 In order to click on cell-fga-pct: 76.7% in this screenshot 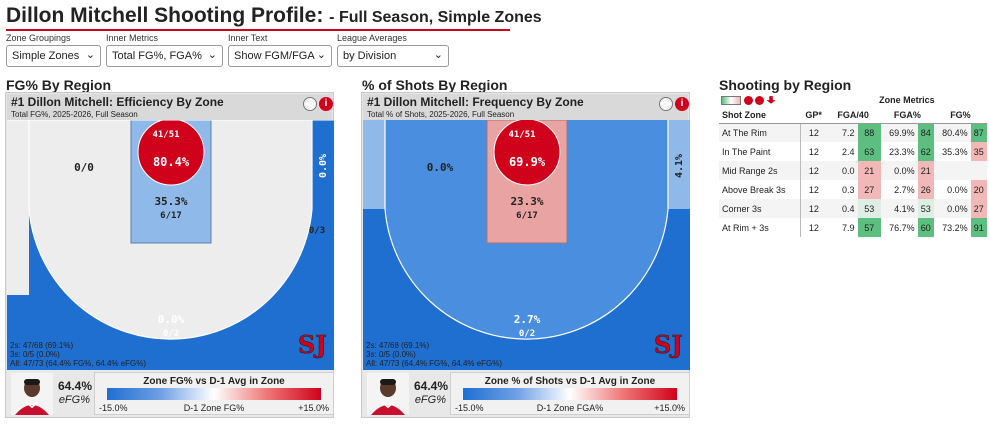, I will do `click(899, 227)`.